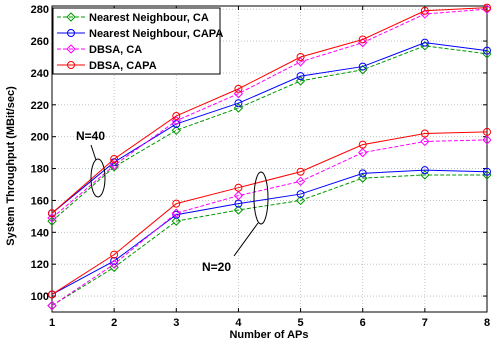 Image resolution: width=491 pixels, height=348 pixels. Describe the element at coordinates (11, 166) in the screenshot. I see `y-axis-title: System Throughput (MBit/sec)` at that location.